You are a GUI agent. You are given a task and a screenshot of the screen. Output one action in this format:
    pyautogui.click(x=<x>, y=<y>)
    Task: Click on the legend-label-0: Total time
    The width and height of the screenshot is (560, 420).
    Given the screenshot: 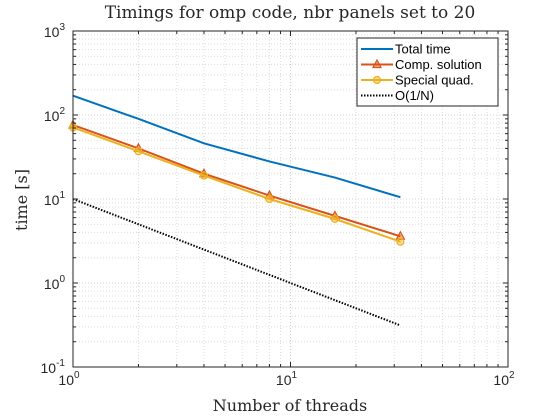 What is the action you would take?
    pyautogui.click(x=423, y=49)
    